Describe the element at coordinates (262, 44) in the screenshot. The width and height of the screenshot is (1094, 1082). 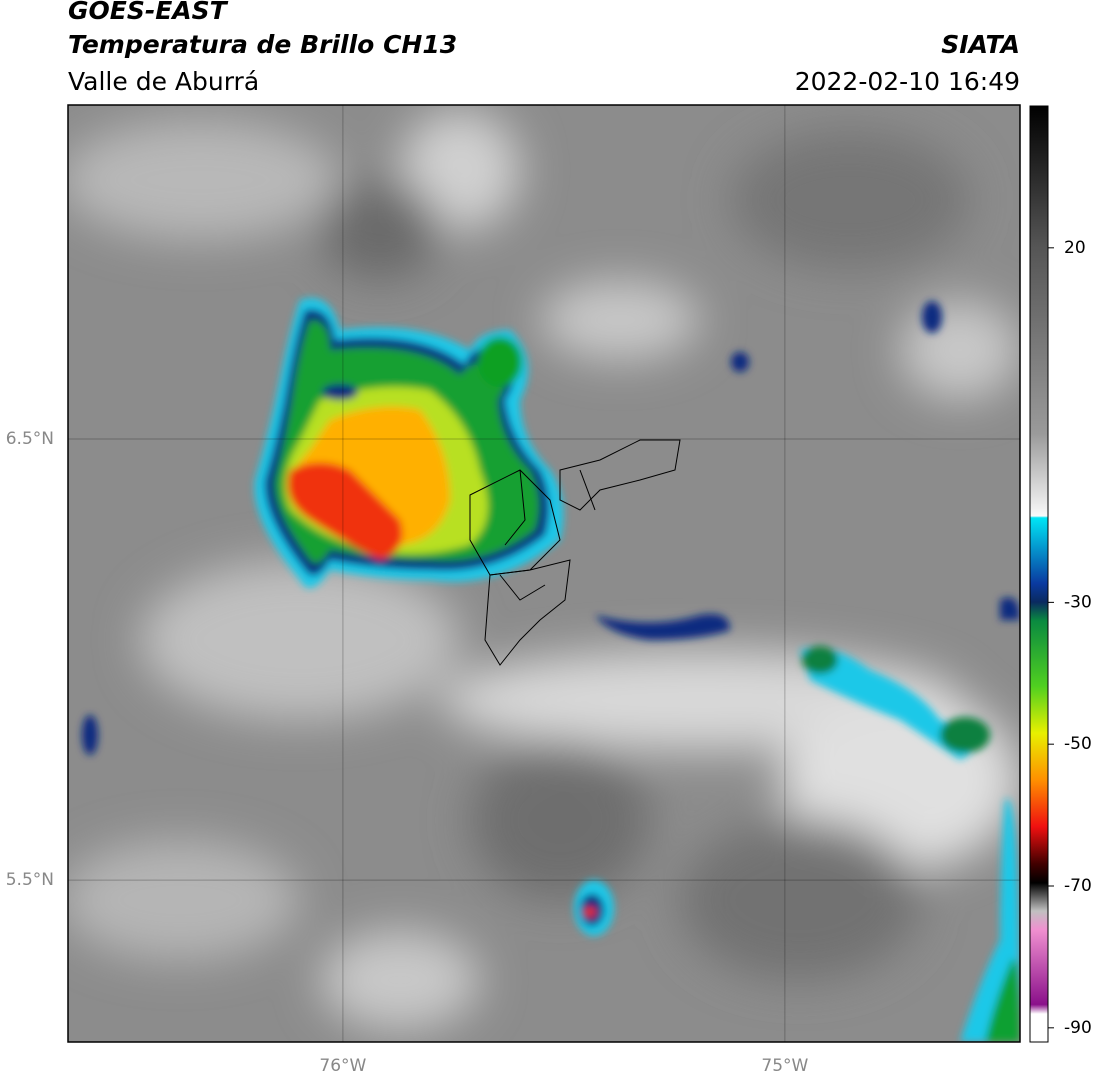
I see `subtitle: Temperatura de Brillo CH13` at that location.